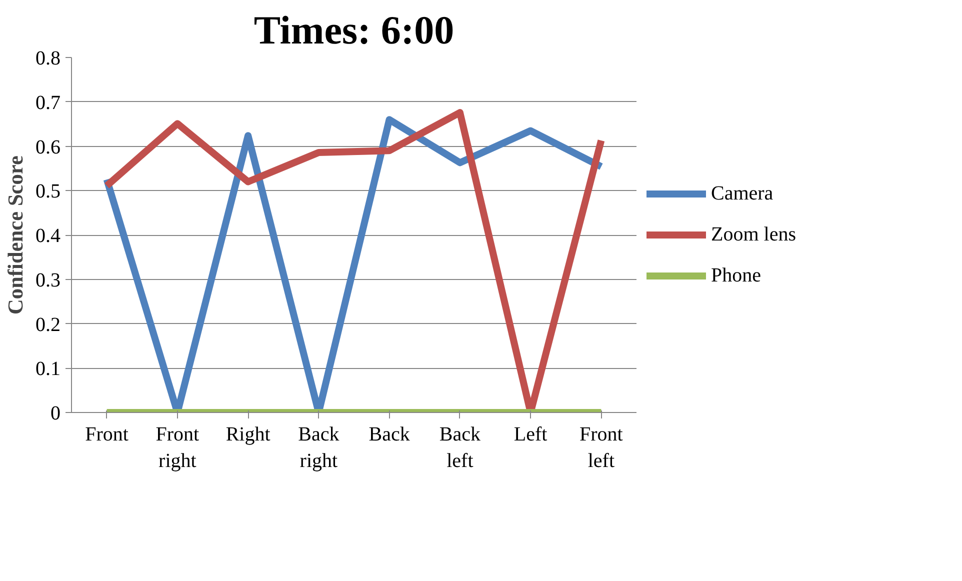 This screenshot has width=962, height=581. What do you see at coordinates (389, 435) in the screenshot?
I see `x-tick-label: Back` at bounding box center [389, 435].